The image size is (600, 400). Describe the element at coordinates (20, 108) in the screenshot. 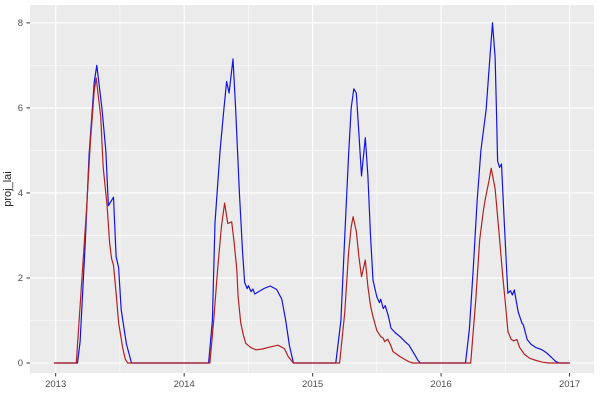

I see `y-tick-label: 6` at that location.